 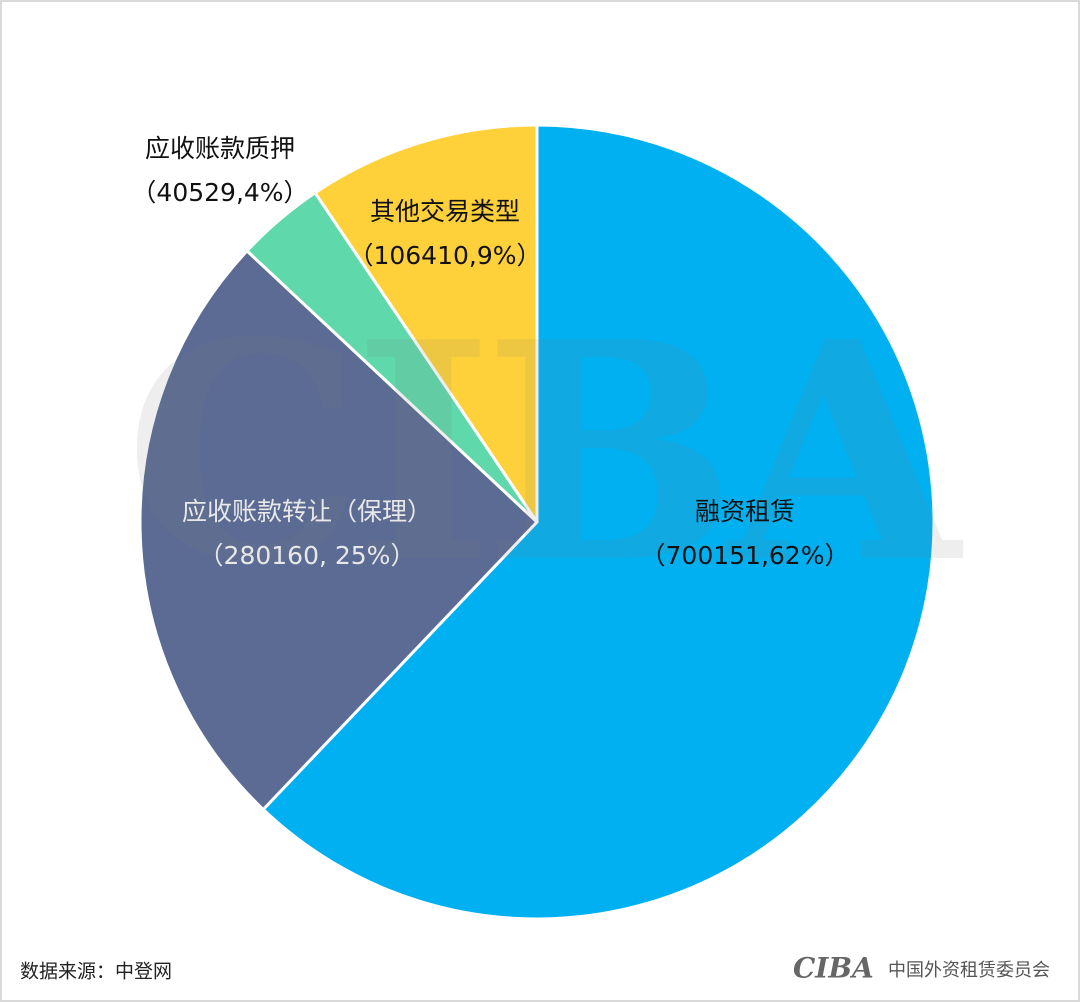 I want to click on slice-label: 其他交易类型, so click(x=445, y=211).